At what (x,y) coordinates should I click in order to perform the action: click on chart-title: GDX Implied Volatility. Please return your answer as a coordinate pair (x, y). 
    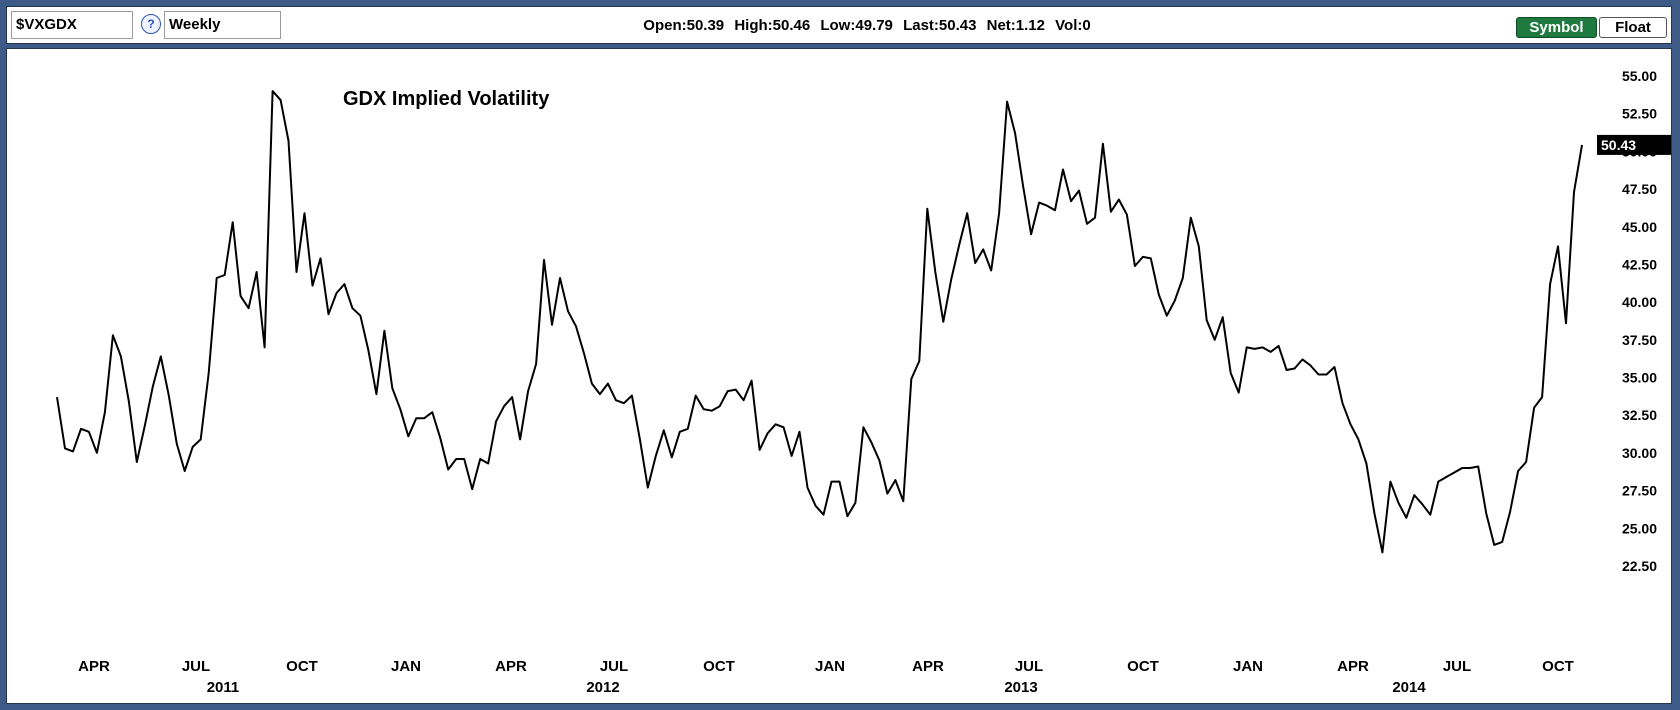
    Looking at the image, I should click on (446, 99).